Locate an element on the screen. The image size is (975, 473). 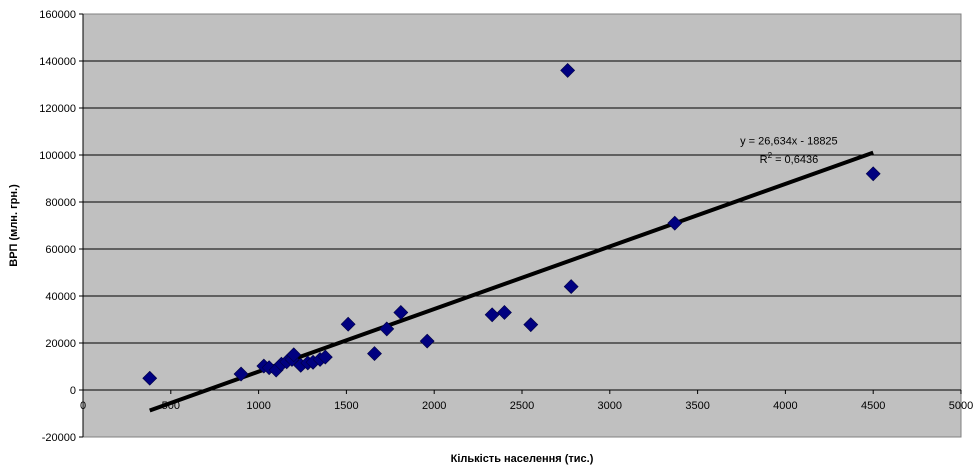
y-tick-label: 40000 is located at coordinates (60, 297).